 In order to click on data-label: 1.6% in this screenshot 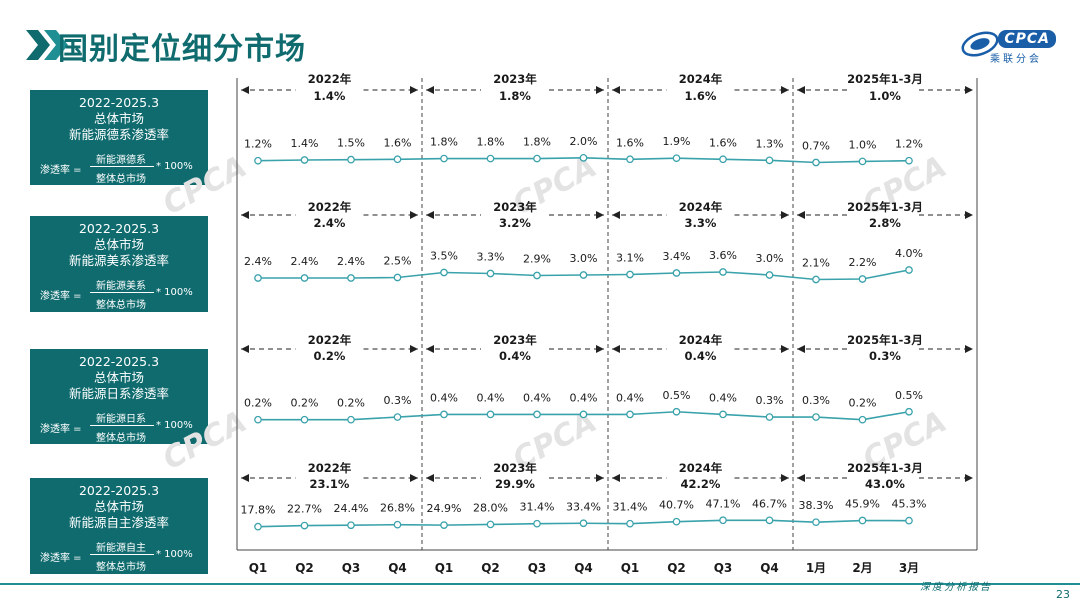, I will do `click(398, 142)`.